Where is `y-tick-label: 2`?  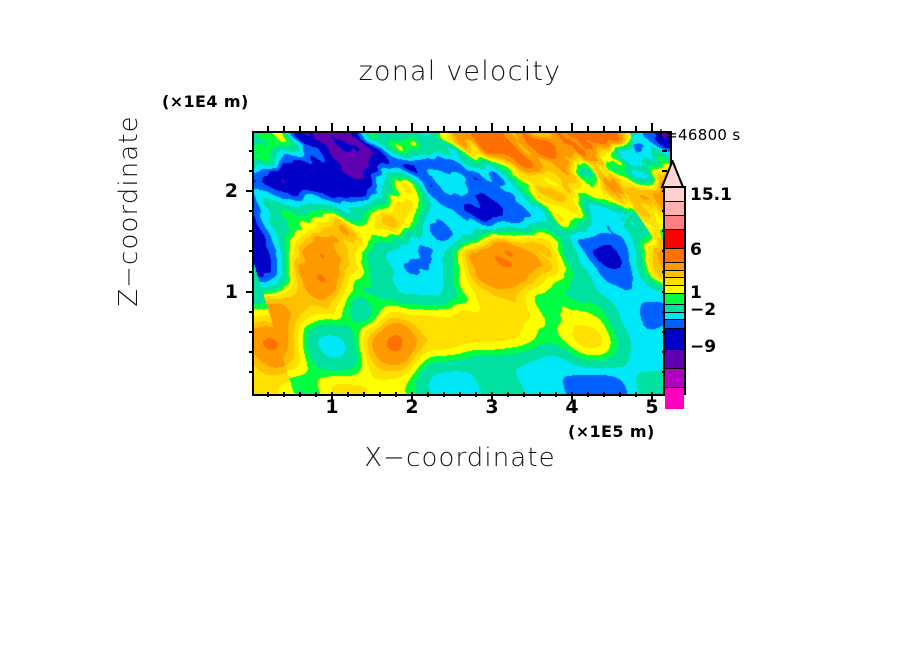
y-tick-label: 2 is located at coordinates (231, 191).